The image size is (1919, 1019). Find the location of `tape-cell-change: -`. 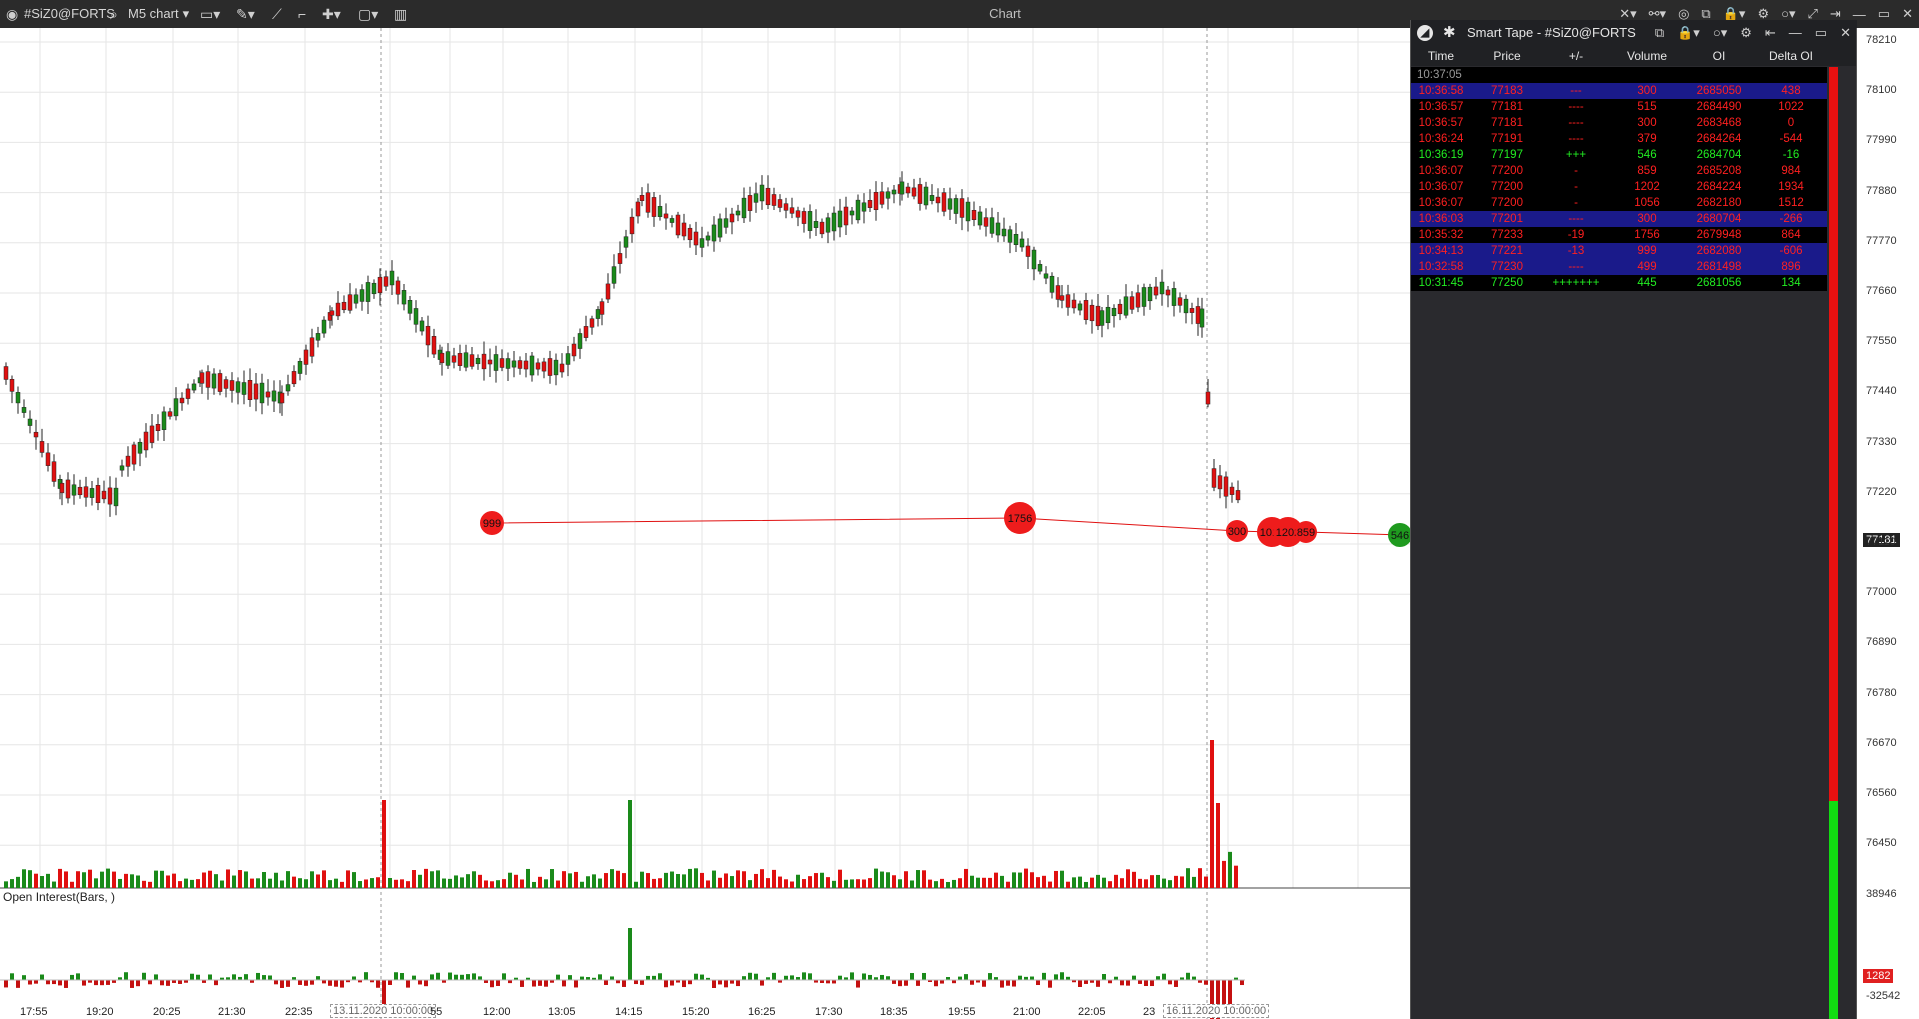

tape-cell-change: - is located at coordinates (1576, 203).